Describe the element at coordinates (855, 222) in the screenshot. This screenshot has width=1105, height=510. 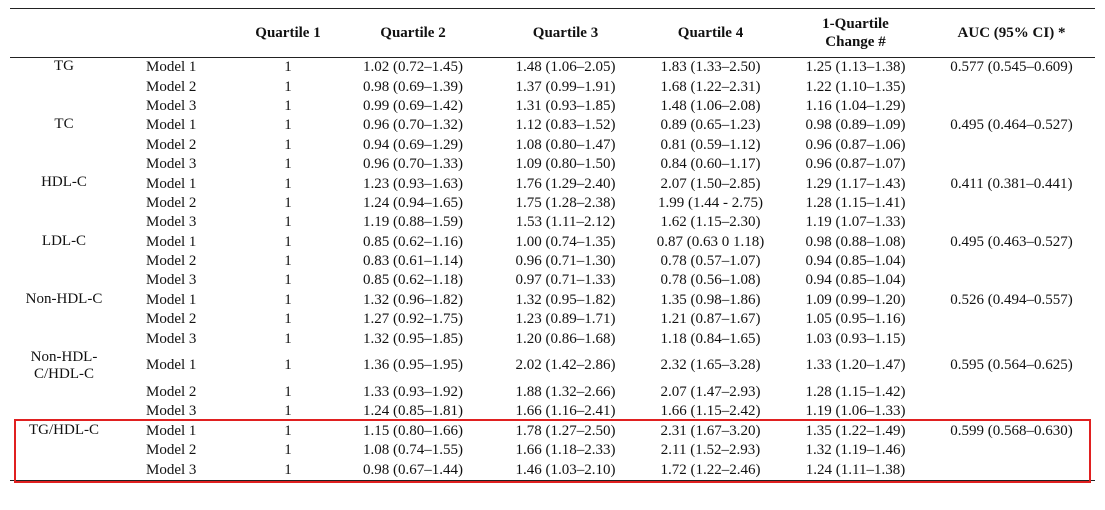
I see `table-cell: 1.19 (1.07–1.33)` at that location.